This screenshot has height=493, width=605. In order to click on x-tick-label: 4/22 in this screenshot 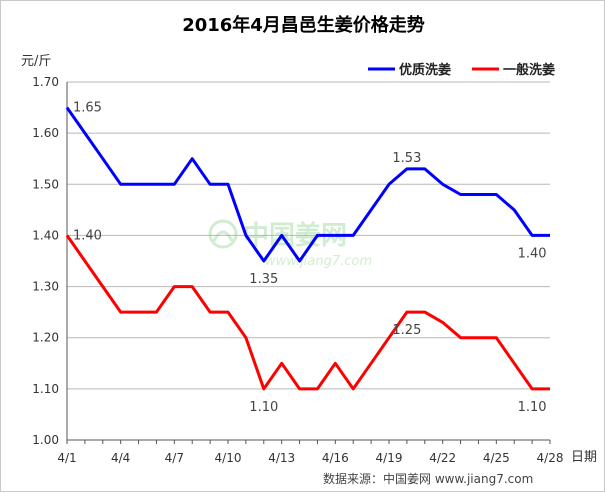, I will do `click(442, 458)`.